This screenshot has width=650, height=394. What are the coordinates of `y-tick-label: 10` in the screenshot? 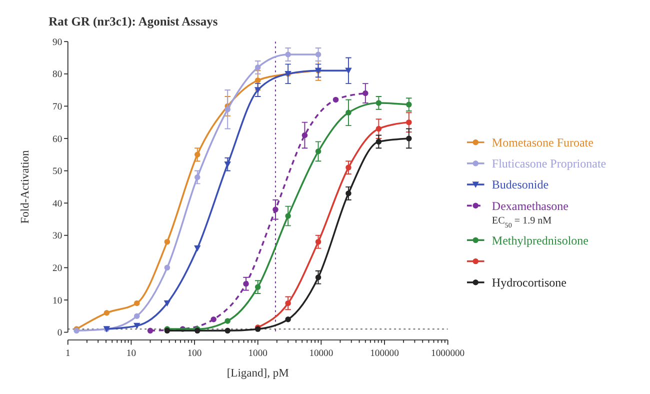 It's located at (57, 300).